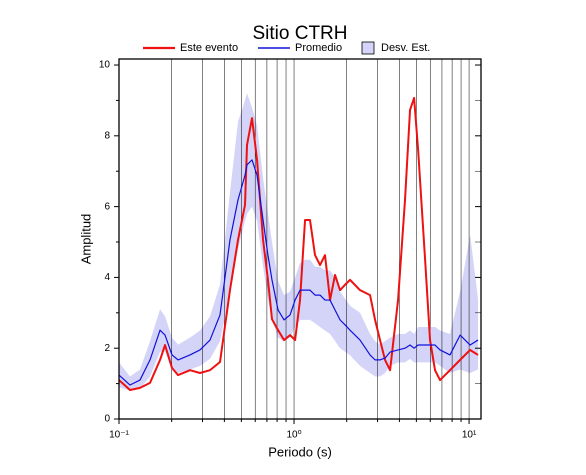 The height and width of the screenshot is (475, 586). What do you see at coordinates (107, 206) in the screenshot?
I see `y-tick-label: 6` at bounding box center [107, 206].